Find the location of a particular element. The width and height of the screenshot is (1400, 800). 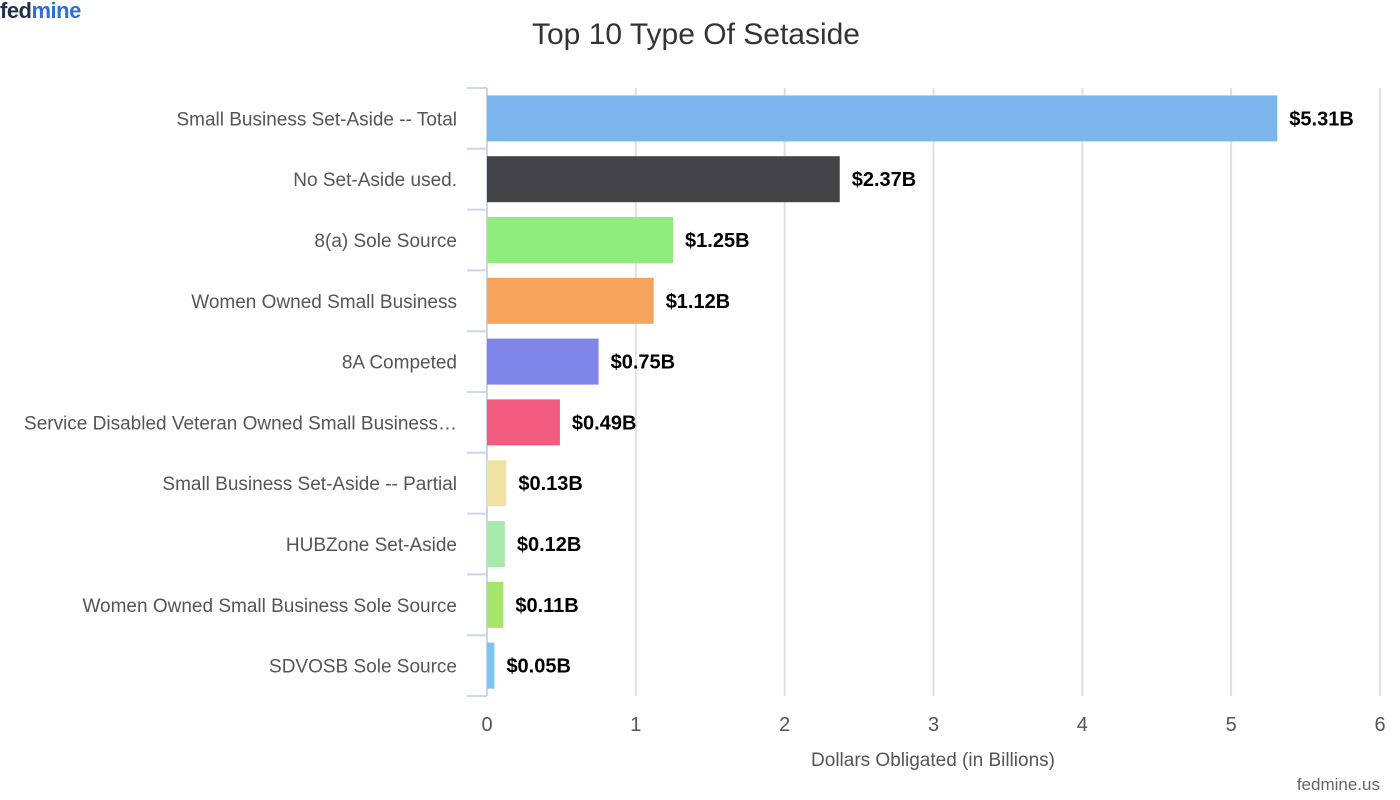

category-label: SDVOSB Sole Source is located at coordinates (363, 667).